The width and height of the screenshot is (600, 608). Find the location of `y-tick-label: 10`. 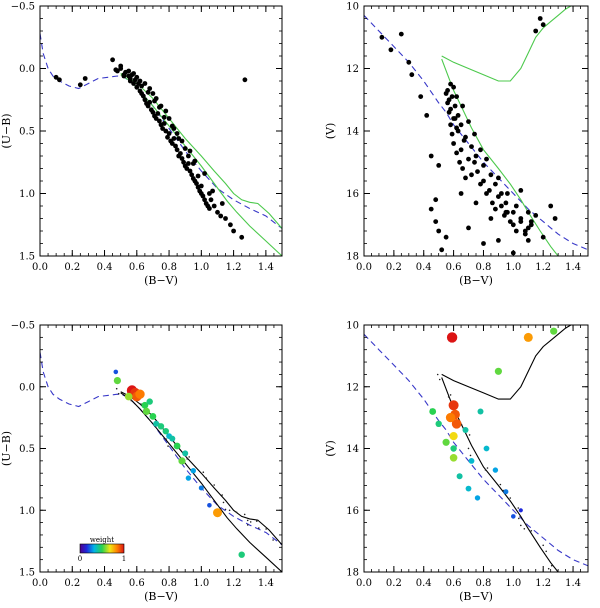

y-tick-label: 10 is located at coordinates (352, 7).